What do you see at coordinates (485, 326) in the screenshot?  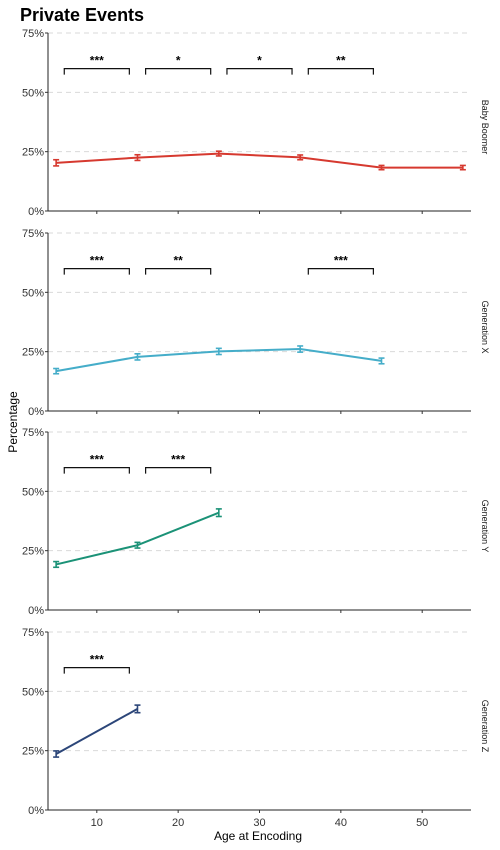 I see `strip-label: Generation X` at bounding box center [485, 326].